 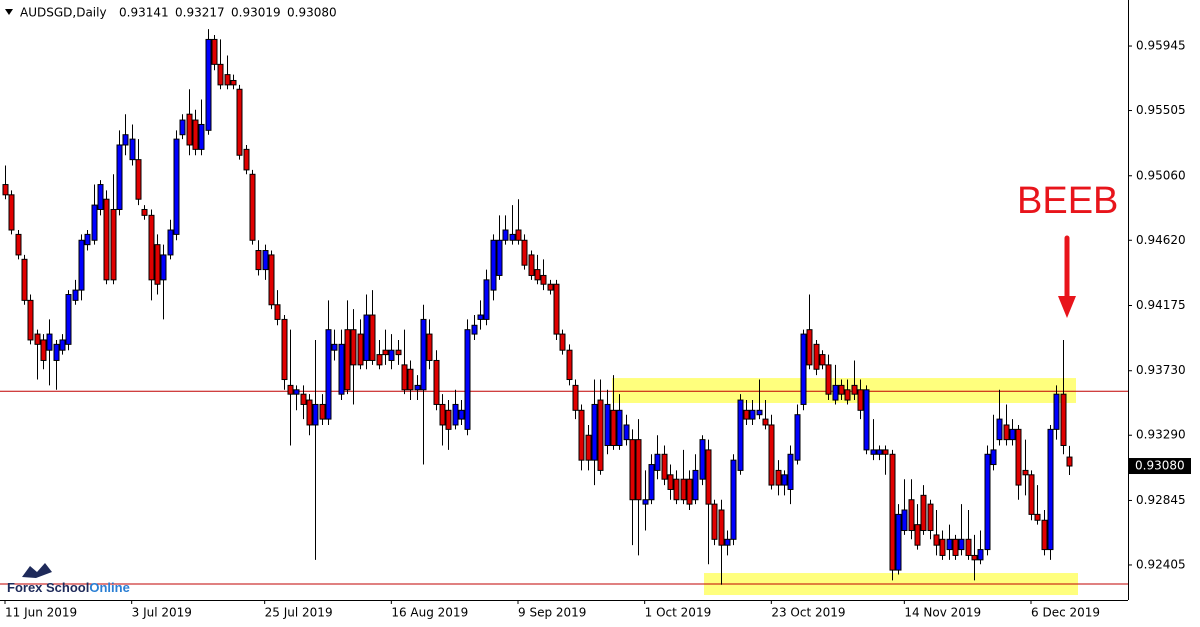 What do you see at coordinates (1161, 564) in the screenshot?
I see `y-tick-label: 0.92405` at bounding box center [1161, 564].